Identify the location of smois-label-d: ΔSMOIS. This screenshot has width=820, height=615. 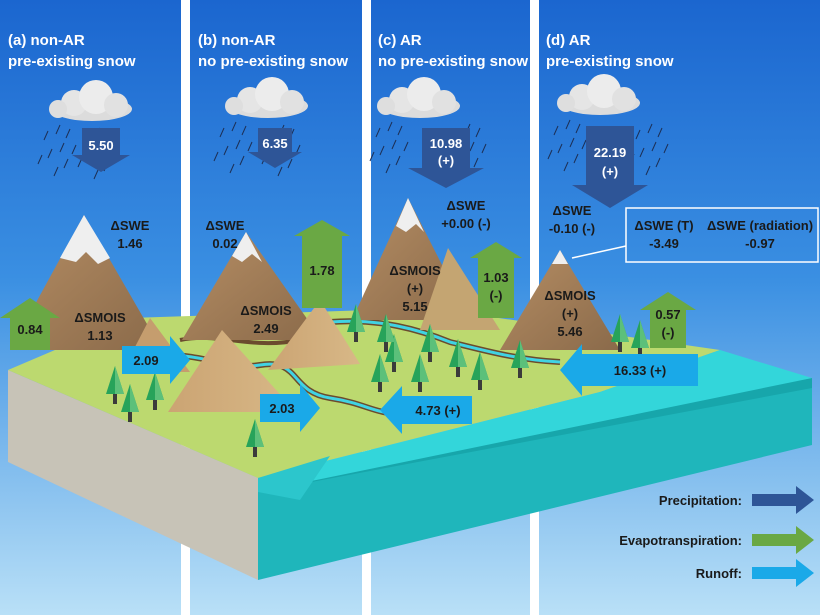
(570, 295).